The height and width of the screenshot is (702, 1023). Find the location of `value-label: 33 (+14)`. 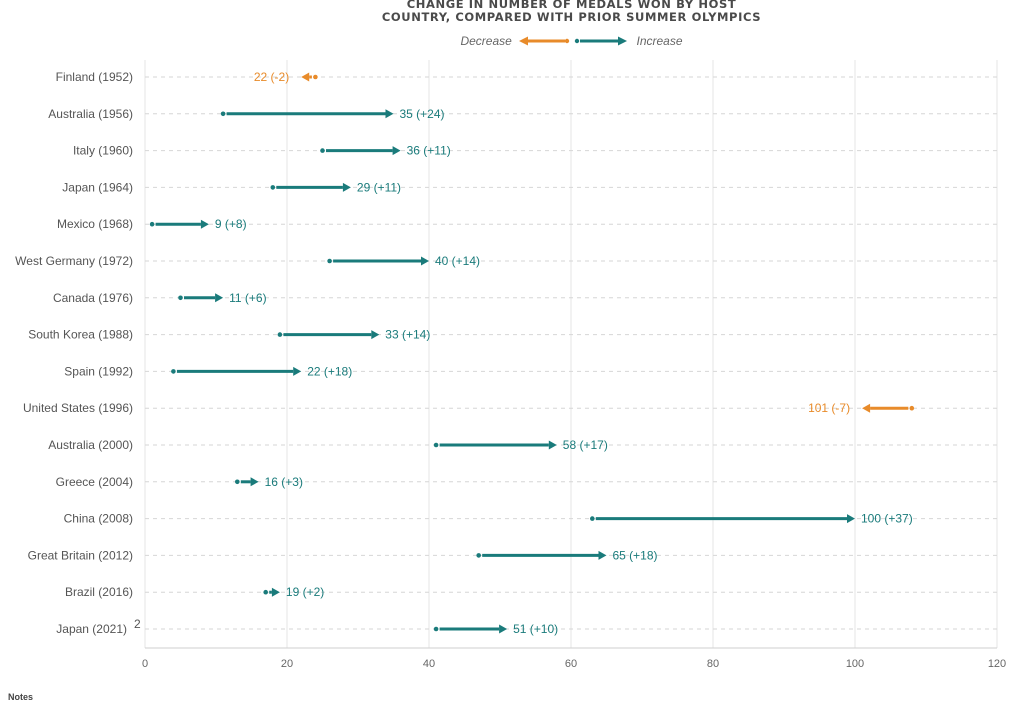

value-label: 33 (+14) is located at coordinates (407, 335).